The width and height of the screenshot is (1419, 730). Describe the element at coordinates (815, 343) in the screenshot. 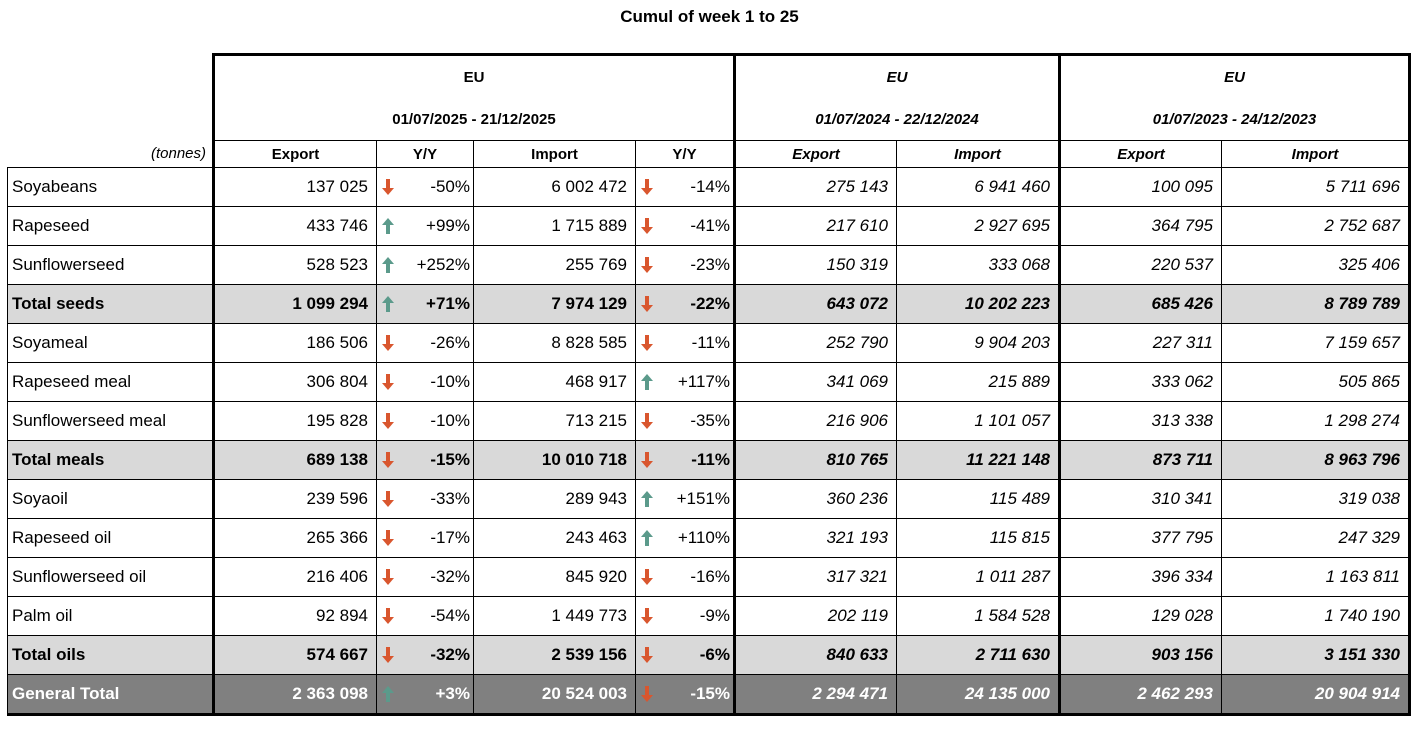

I see `export-2024-cell: 252 790` at that location.